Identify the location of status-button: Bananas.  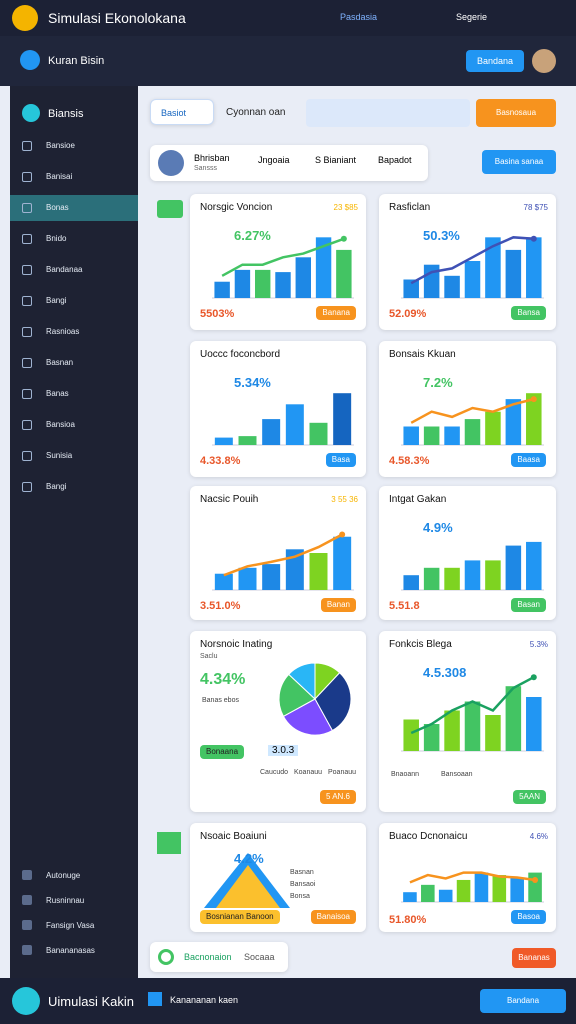
(534, 958).